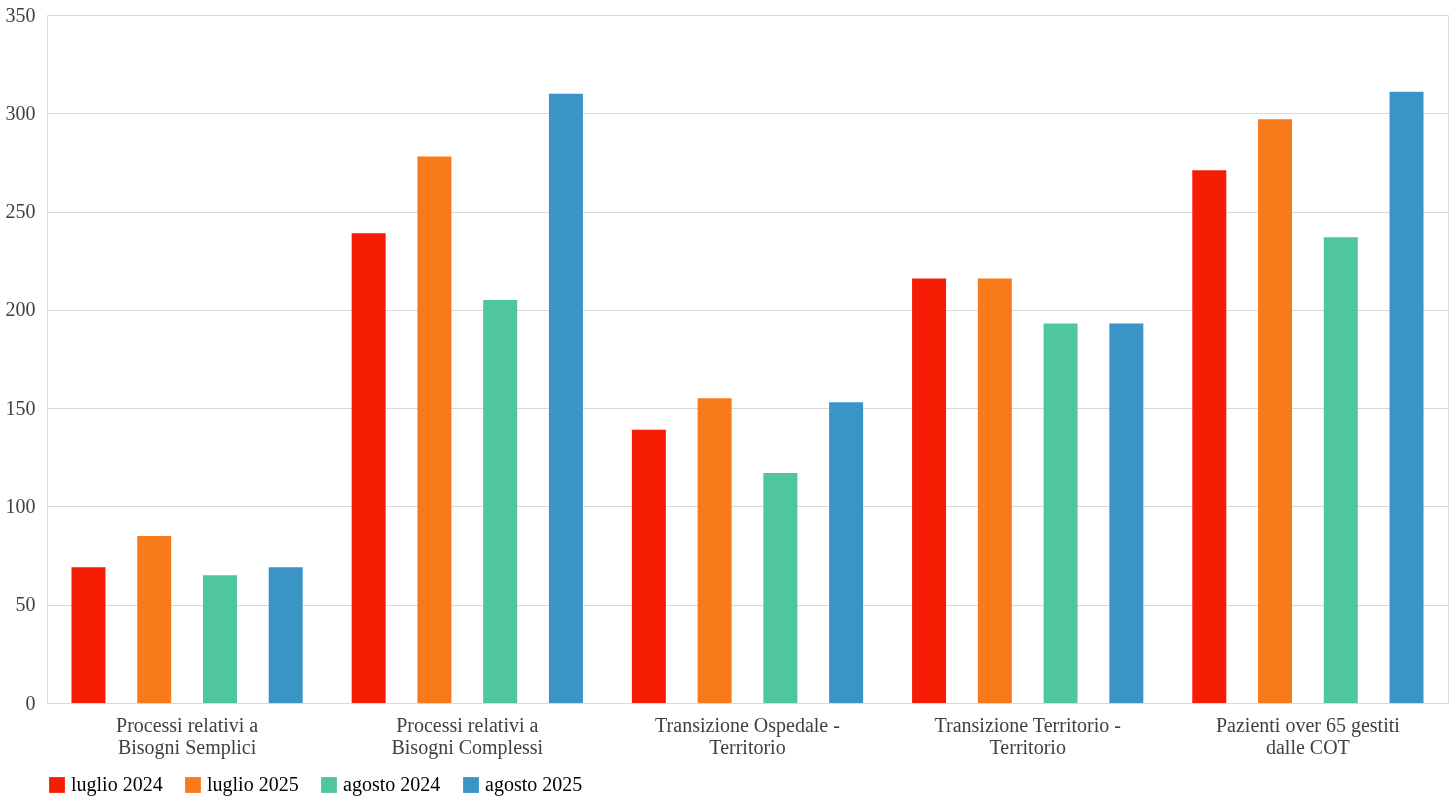 Image resolution: width=1453 pixels, height=807 pixels. What do you see at coordinates (25, 604) in the screenshot?
I see `y-tick-label: 50` at bounding box center [25, 604].